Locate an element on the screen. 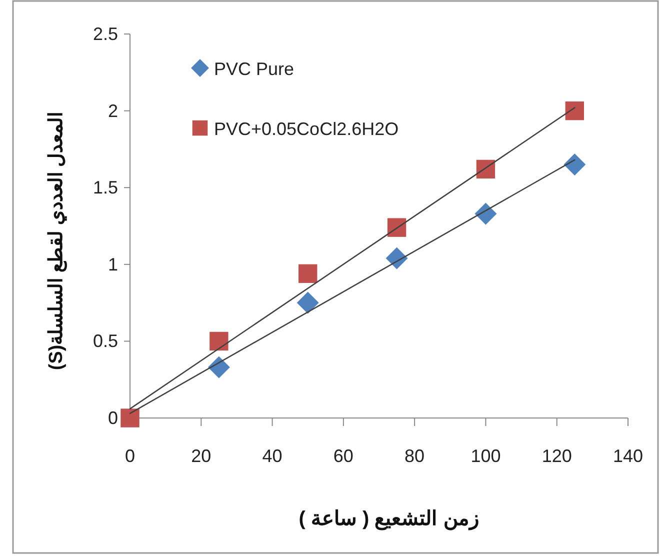  y-tick-label: 1 is located at coordinates (113, 264).